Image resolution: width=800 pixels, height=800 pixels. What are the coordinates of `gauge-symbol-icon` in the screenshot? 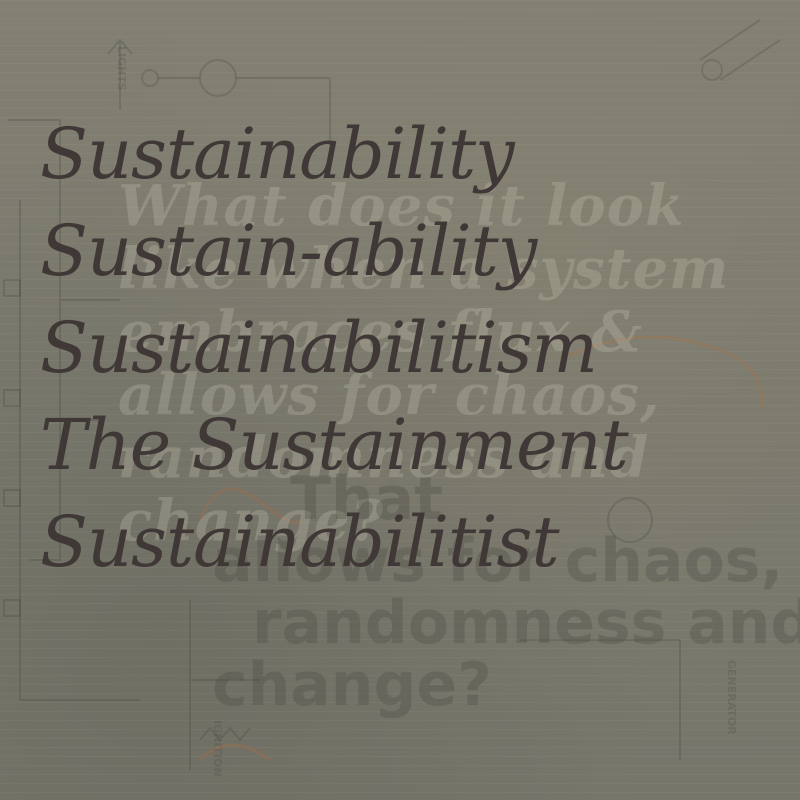 It's located at (630, 520).